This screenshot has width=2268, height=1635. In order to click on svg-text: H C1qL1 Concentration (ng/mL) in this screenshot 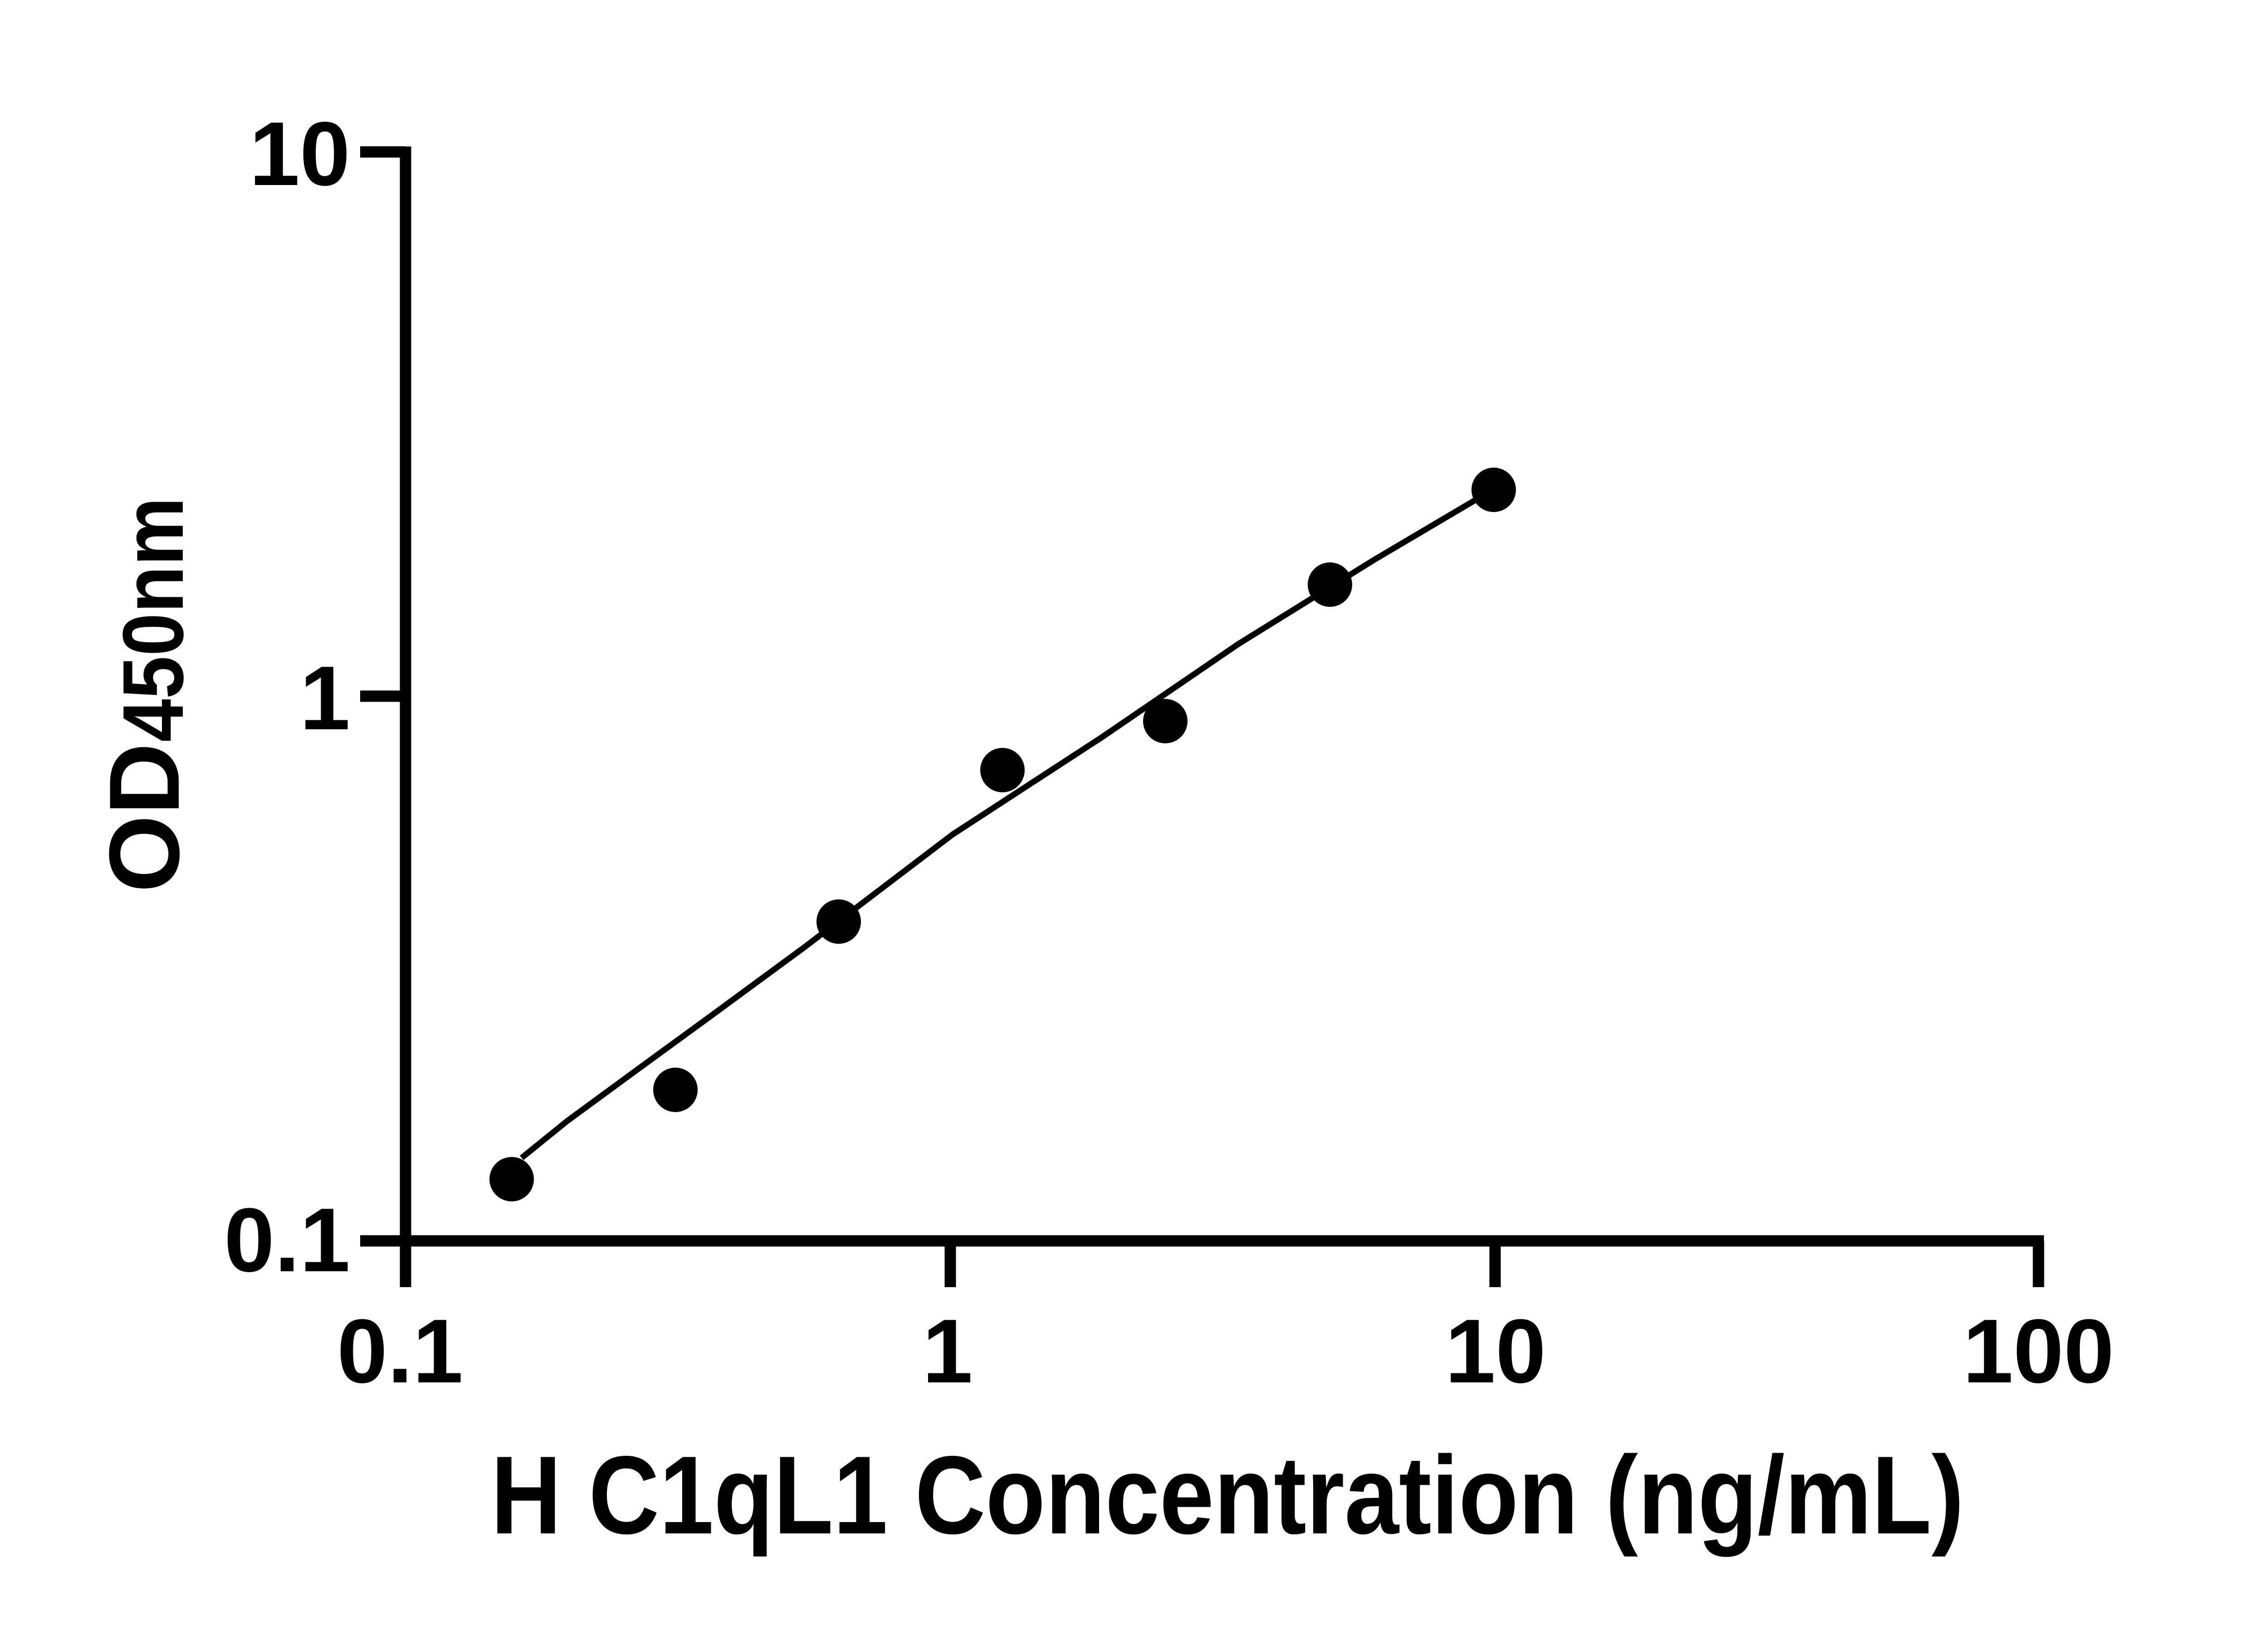, I will do `click(1228, 1495)`.